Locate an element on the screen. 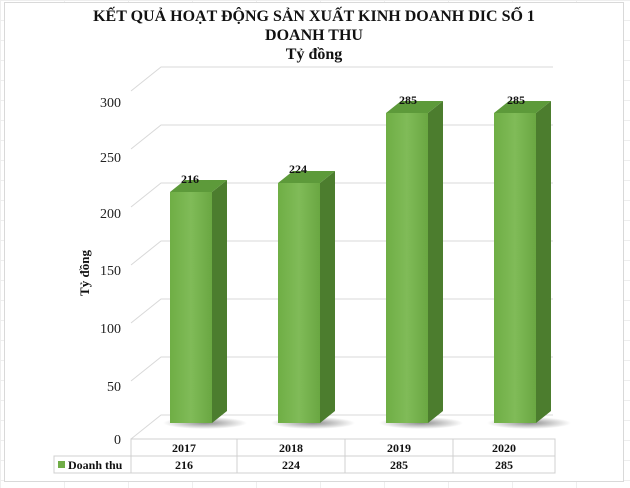 Image resolution: width=630 pixels, height=488 pixels. y-axis-ticks: 0 50 100 150 200 250 300 is located at coordinates (110, 272).